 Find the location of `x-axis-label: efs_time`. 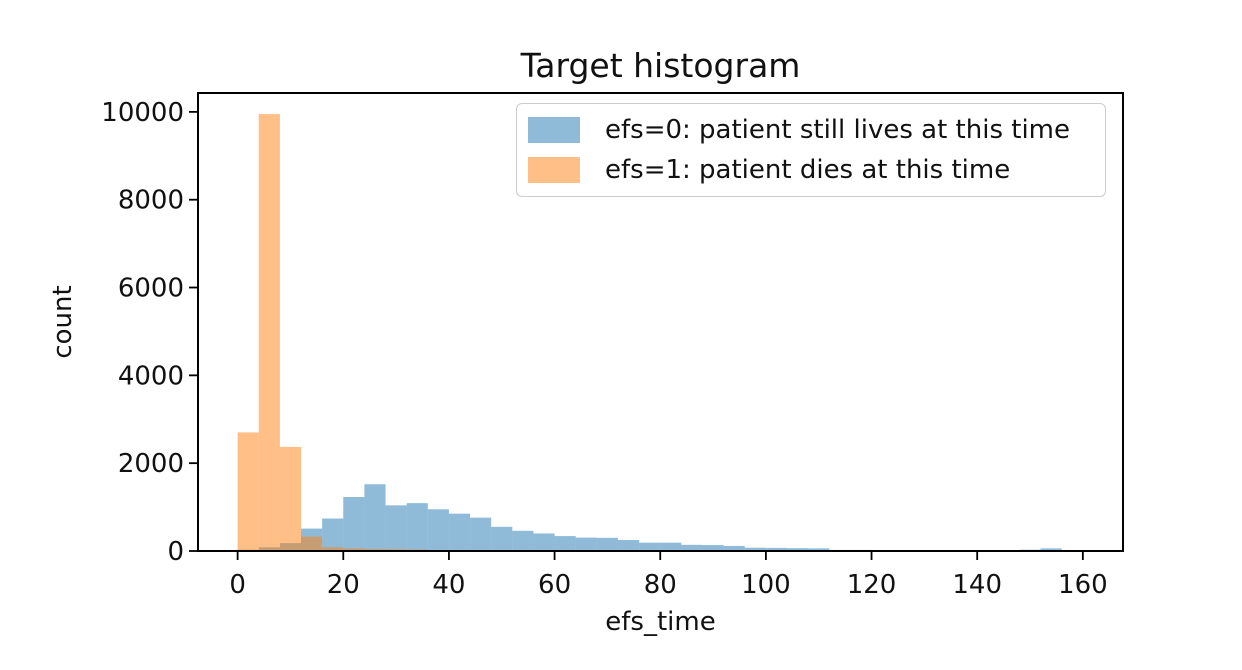

x-axis-label: efs_time is located at coordinates (660, 622).